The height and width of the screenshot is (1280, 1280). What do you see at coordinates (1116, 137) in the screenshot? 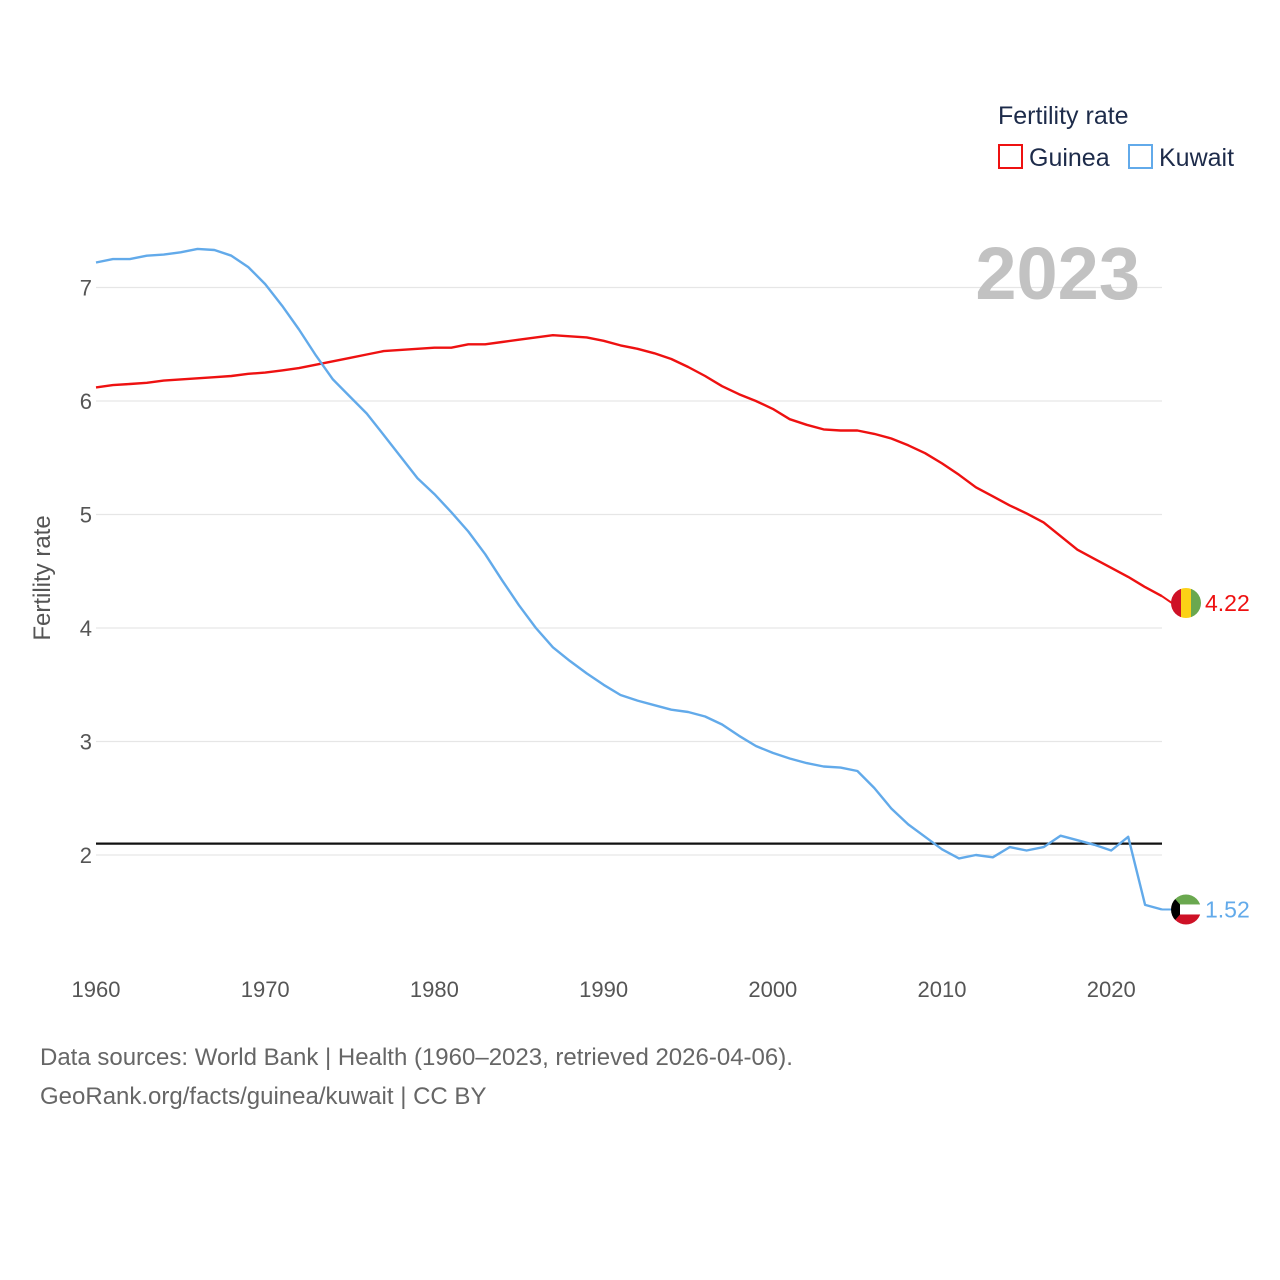
I see `legend: Fertility rate Guinea Kuwait` at bounding box center [1116, 137].